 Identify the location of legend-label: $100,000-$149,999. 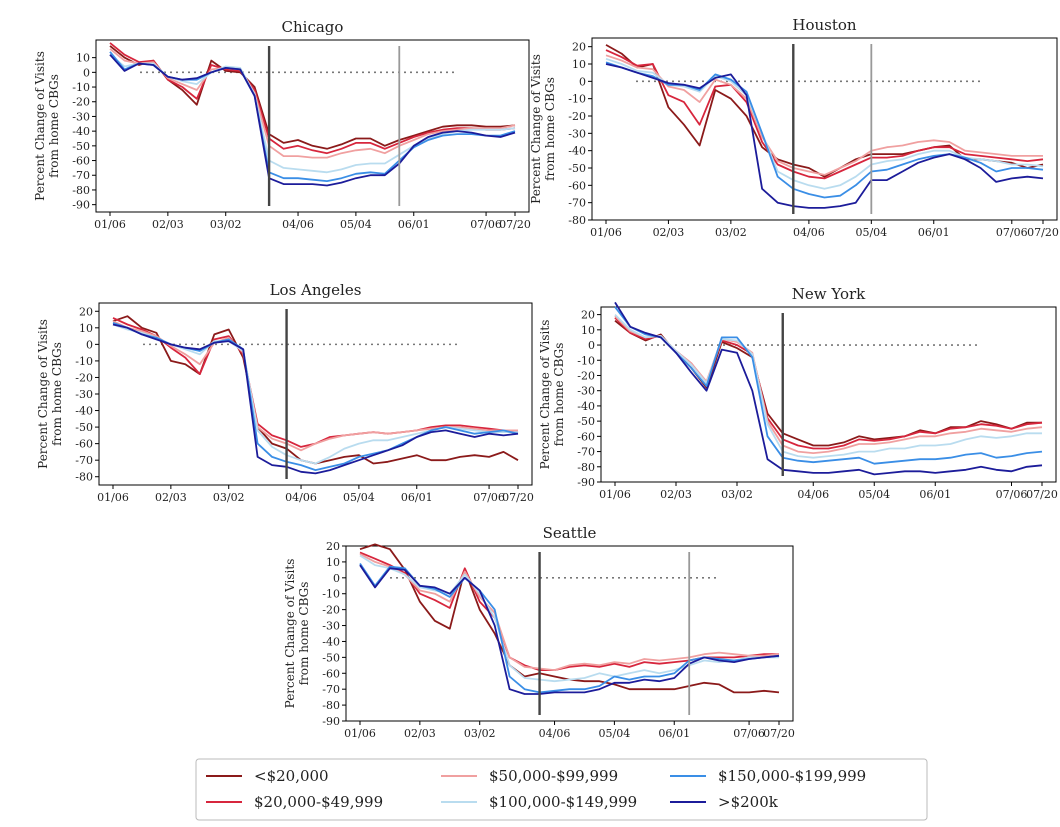
(563, 802).